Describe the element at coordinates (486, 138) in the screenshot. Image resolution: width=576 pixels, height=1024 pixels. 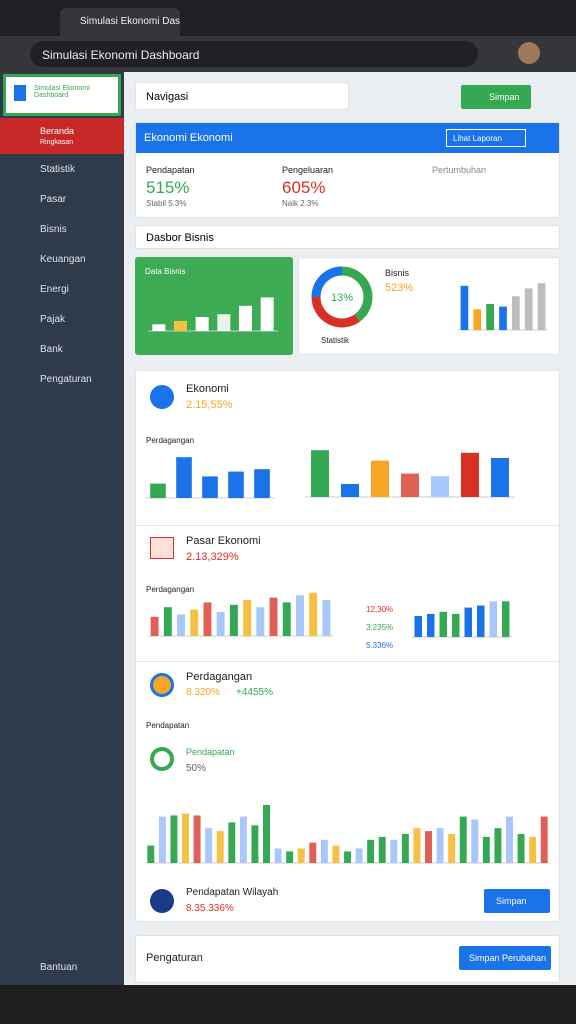
I see `overview-action: Lihat Laporan` at that location.